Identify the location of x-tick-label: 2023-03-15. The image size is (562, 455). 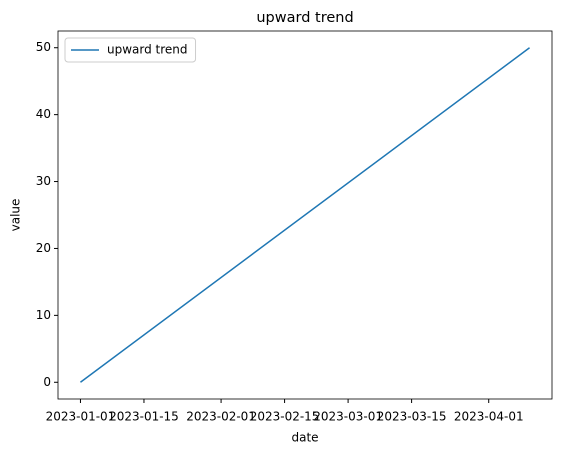
(412, 417).